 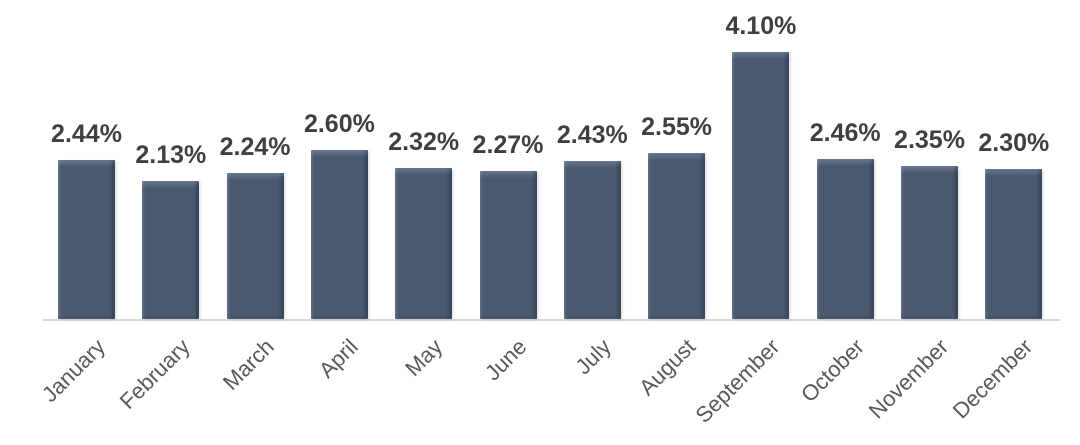 What do you see at coordinates (993, 379) in the screenshot?
I see `x-tick-label-december: December` at bounding box center [993, 379].